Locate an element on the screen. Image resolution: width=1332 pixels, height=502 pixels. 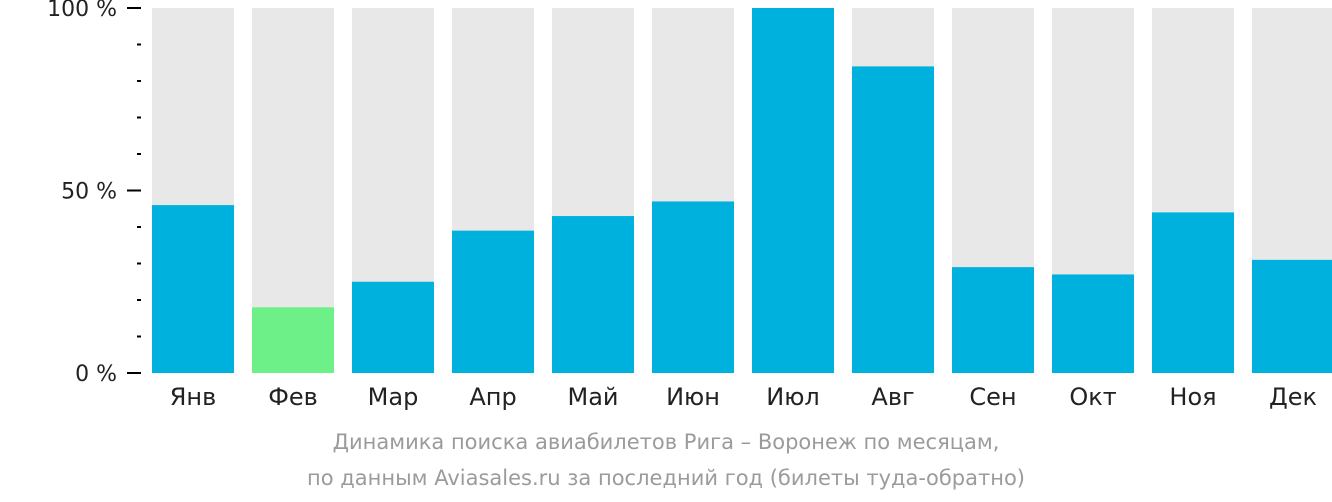
x-tick-label: Янв is located at coordinates (193, 397).